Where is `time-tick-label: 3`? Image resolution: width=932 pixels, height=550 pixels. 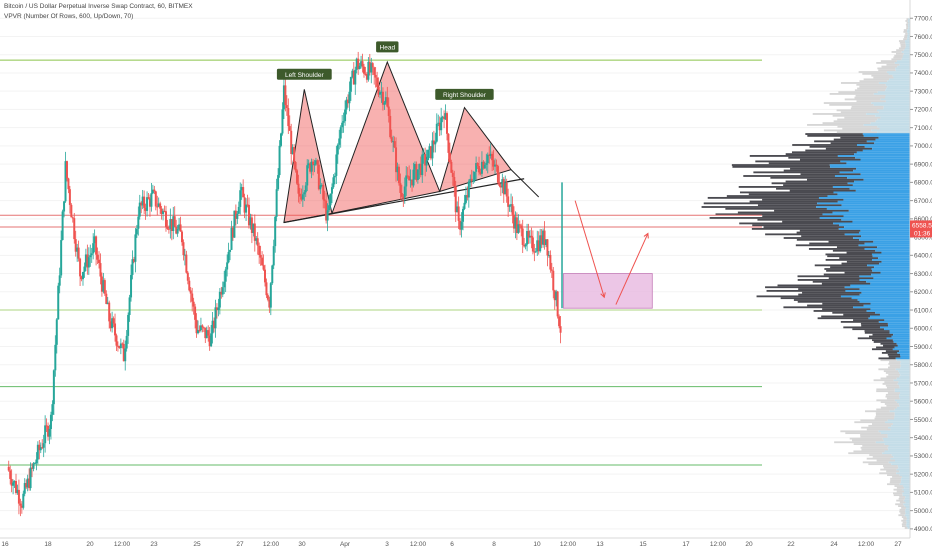 time-tick-label: 3 is located at coordinates (387, 544).